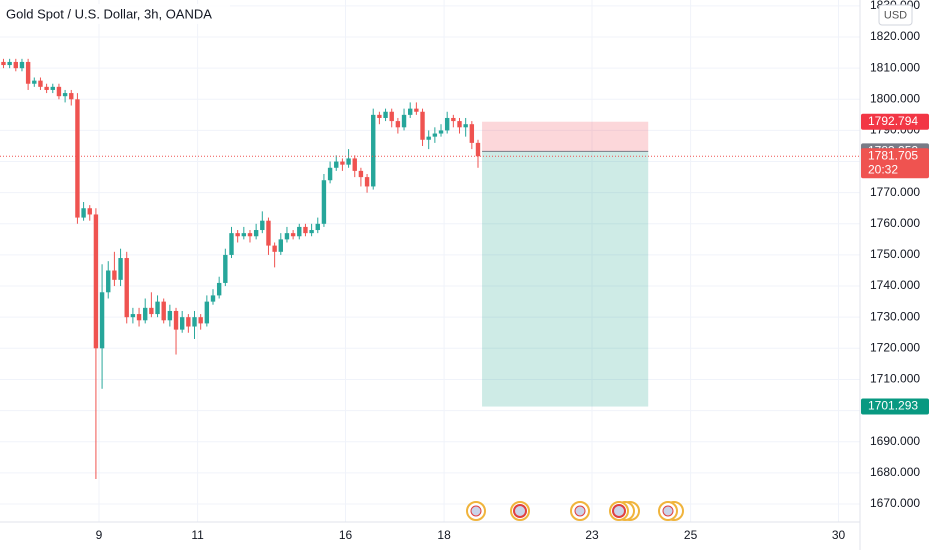  Describe the element at coordinates (895, 192) in the screenshot. I see `y-tick-label: 1770.000` at that location.